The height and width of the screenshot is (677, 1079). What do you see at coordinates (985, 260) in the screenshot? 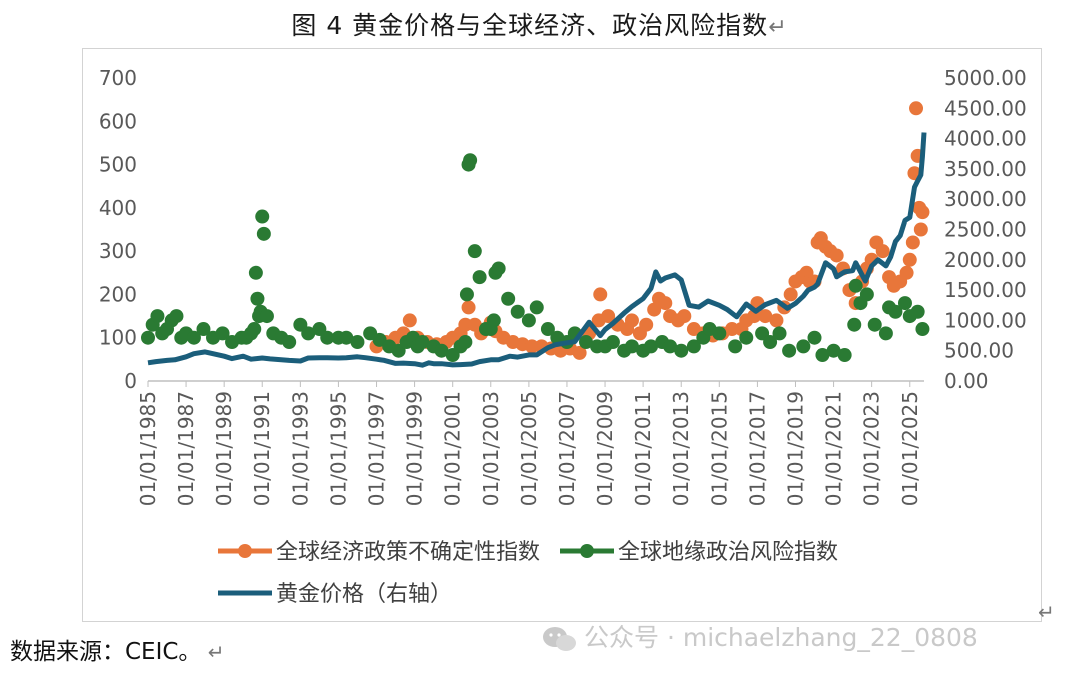
I see `right-tick-label: 2000.00` at bounding box center [985, 260].